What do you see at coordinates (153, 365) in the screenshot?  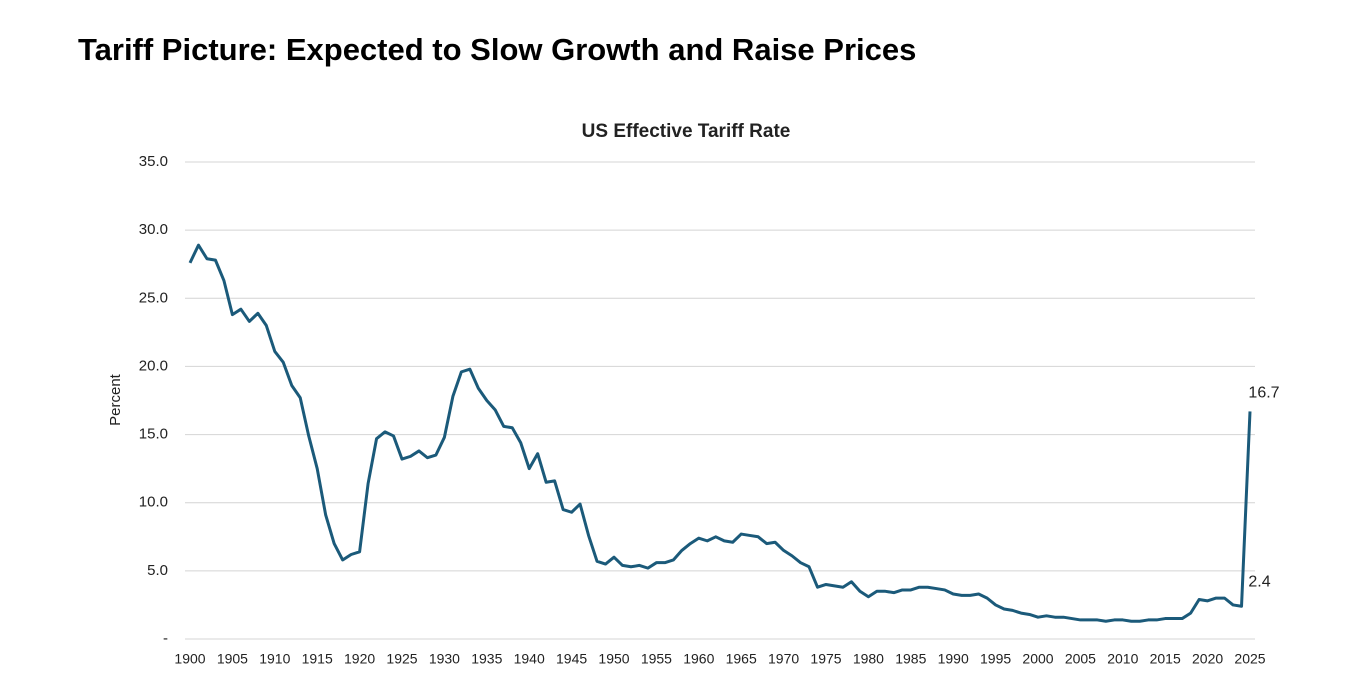 I see `y-tick-label: 20.0` at bounding box center [153, 365].